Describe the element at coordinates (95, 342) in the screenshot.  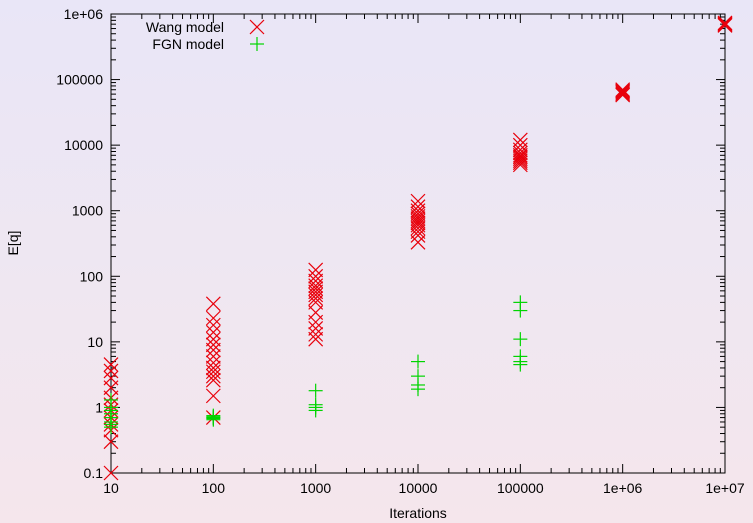
I see `y-tick-label: 10` at that location.